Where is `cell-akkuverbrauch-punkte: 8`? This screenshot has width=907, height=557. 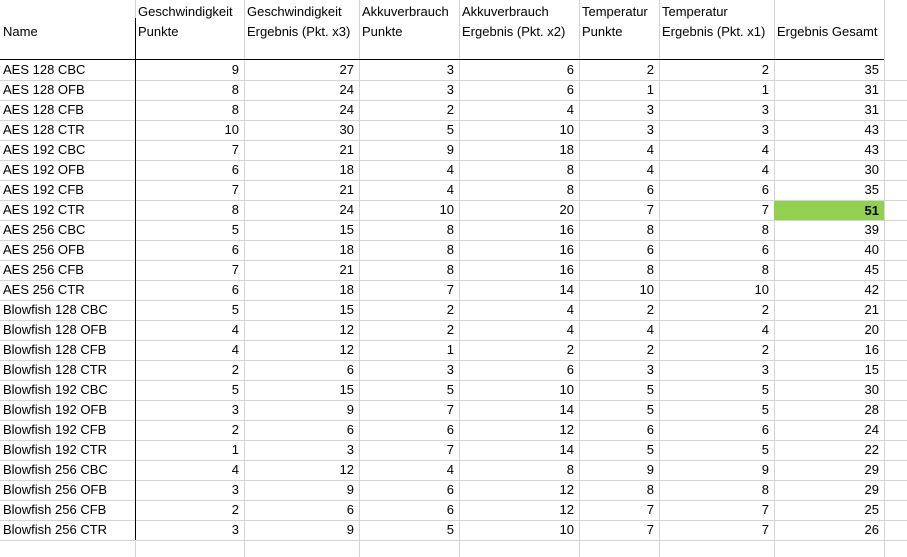 cell-akkuverbrauch-punkte: 8 is located at coordinates (450, 249).